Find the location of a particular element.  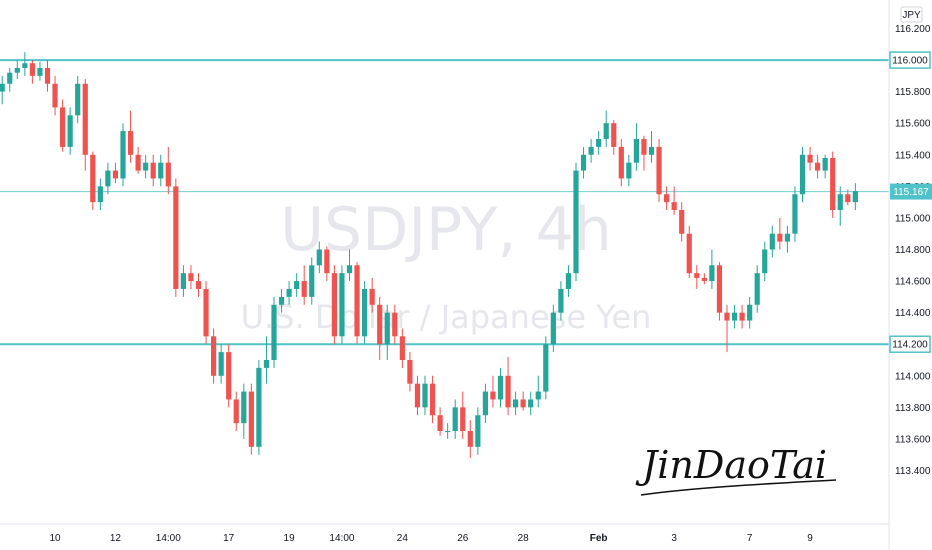

time-tick-3: 17 is located at coordinates (229, 538).